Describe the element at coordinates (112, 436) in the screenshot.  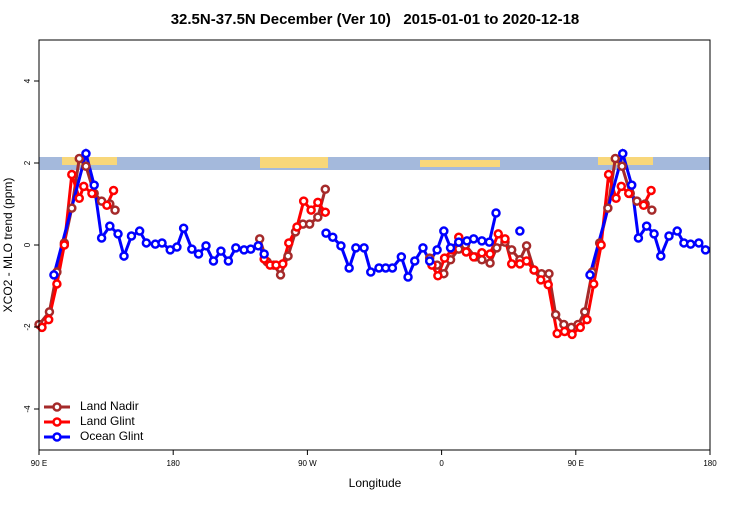
I see `legend-label: Ocean Glint` at that location.